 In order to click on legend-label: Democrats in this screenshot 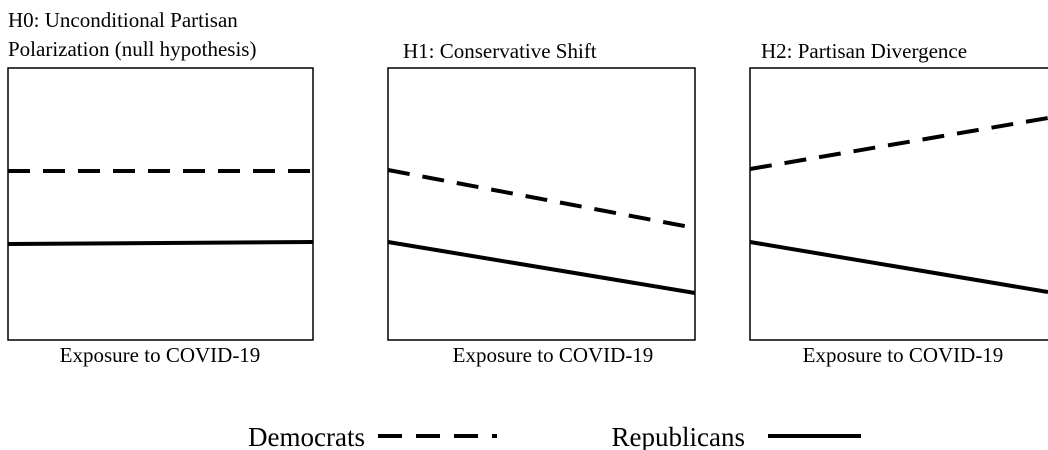, I will do `click(306, 436)`.